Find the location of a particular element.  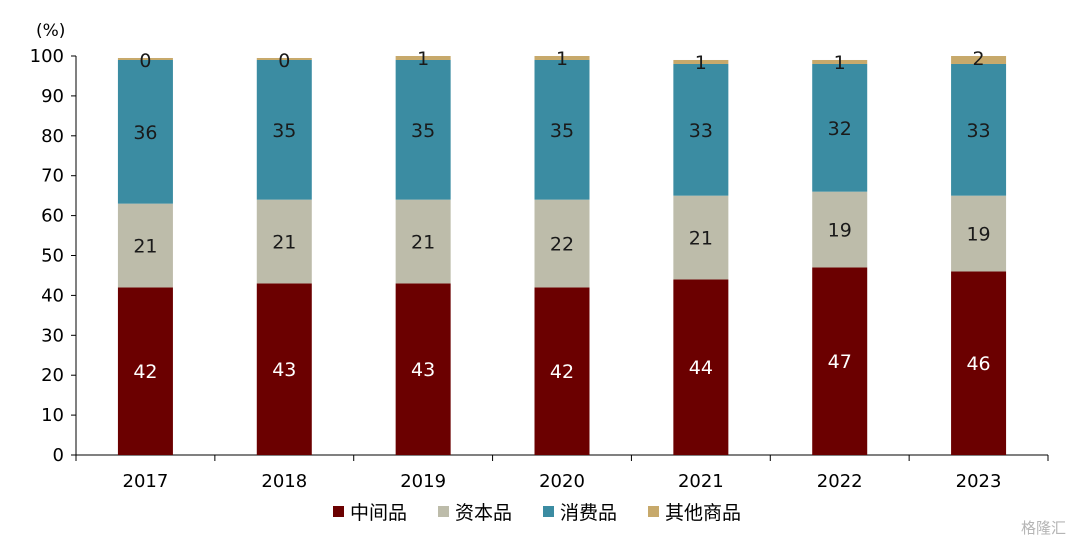

y-tick-label: 90 is located at coordinates (52, 96).